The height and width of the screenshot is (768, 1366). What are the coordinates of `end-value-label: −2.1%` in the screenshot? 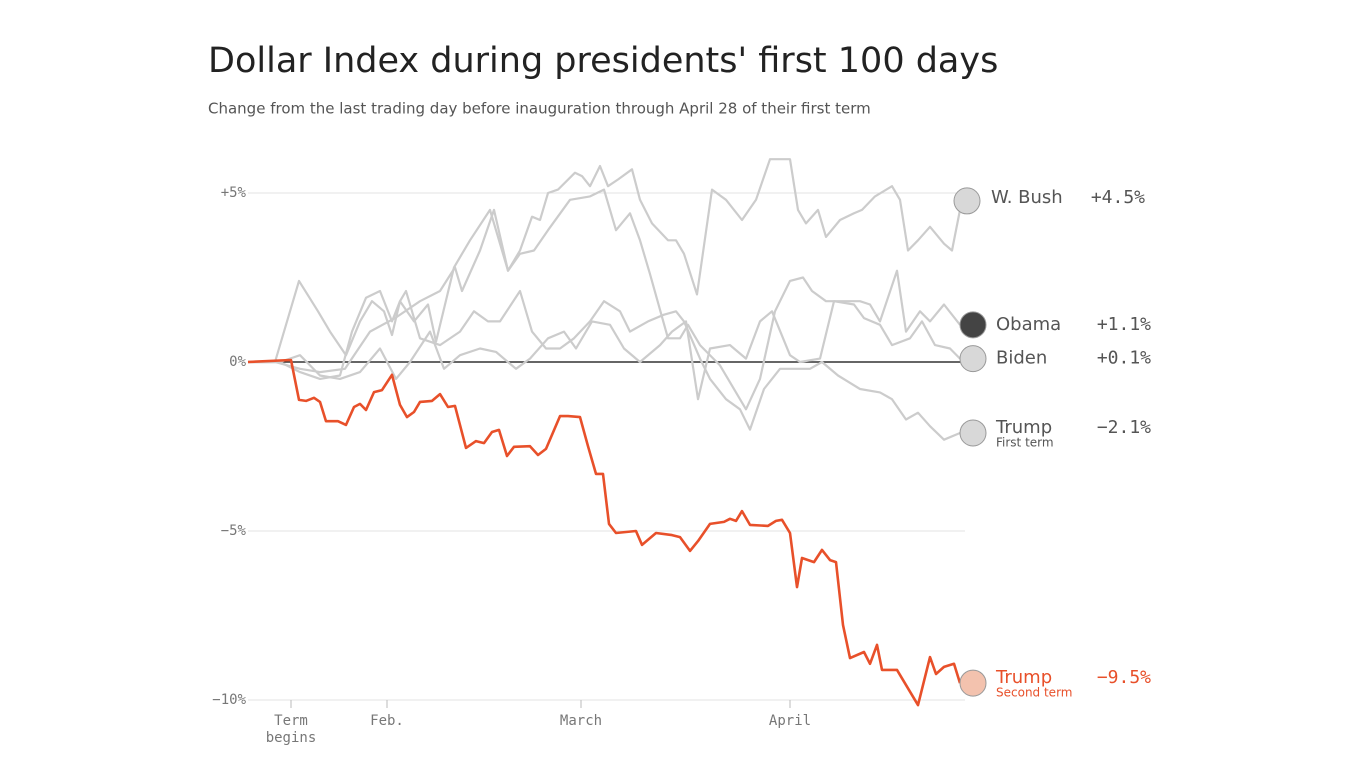 It's located at (1124, 427).